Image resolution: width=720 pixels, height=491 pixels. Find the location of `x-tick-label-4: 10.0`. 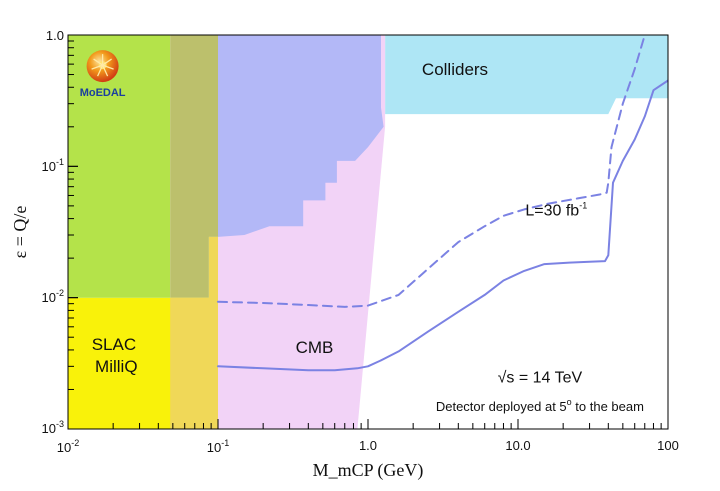

x-tick-label-4: 10.0 is located at coordinates (517, 445).